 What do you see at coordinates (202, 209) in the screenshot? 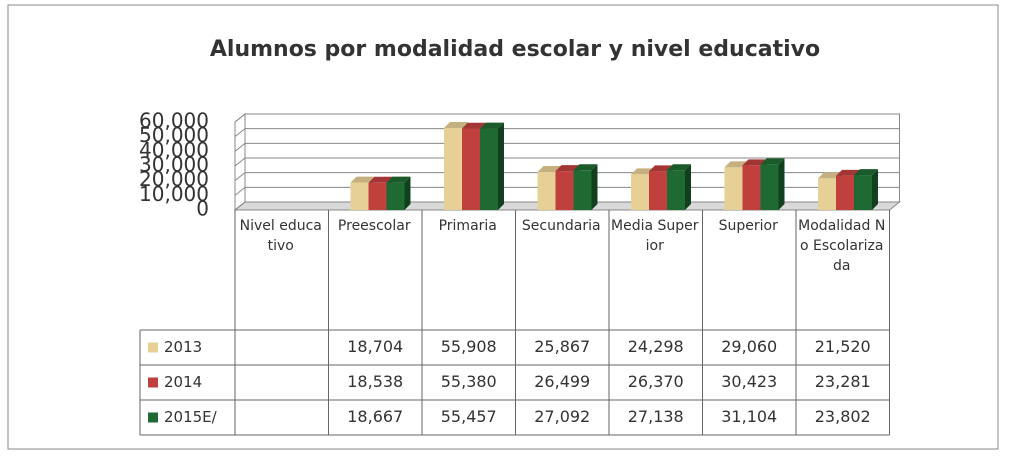
I see `y-tick-label: 0` at bounding box center [202, 209].